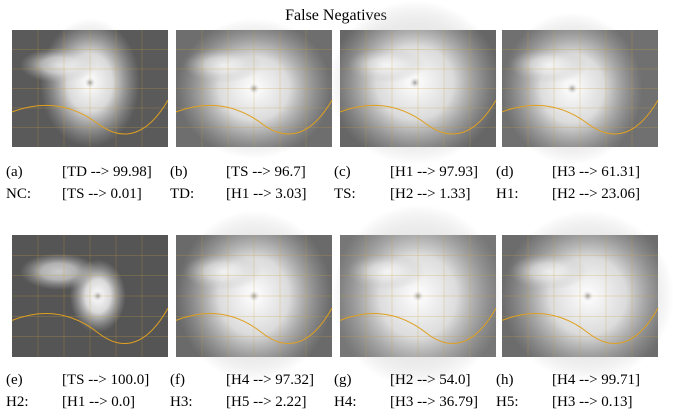  I want to click on panel-label: (h), so click(505, 380).